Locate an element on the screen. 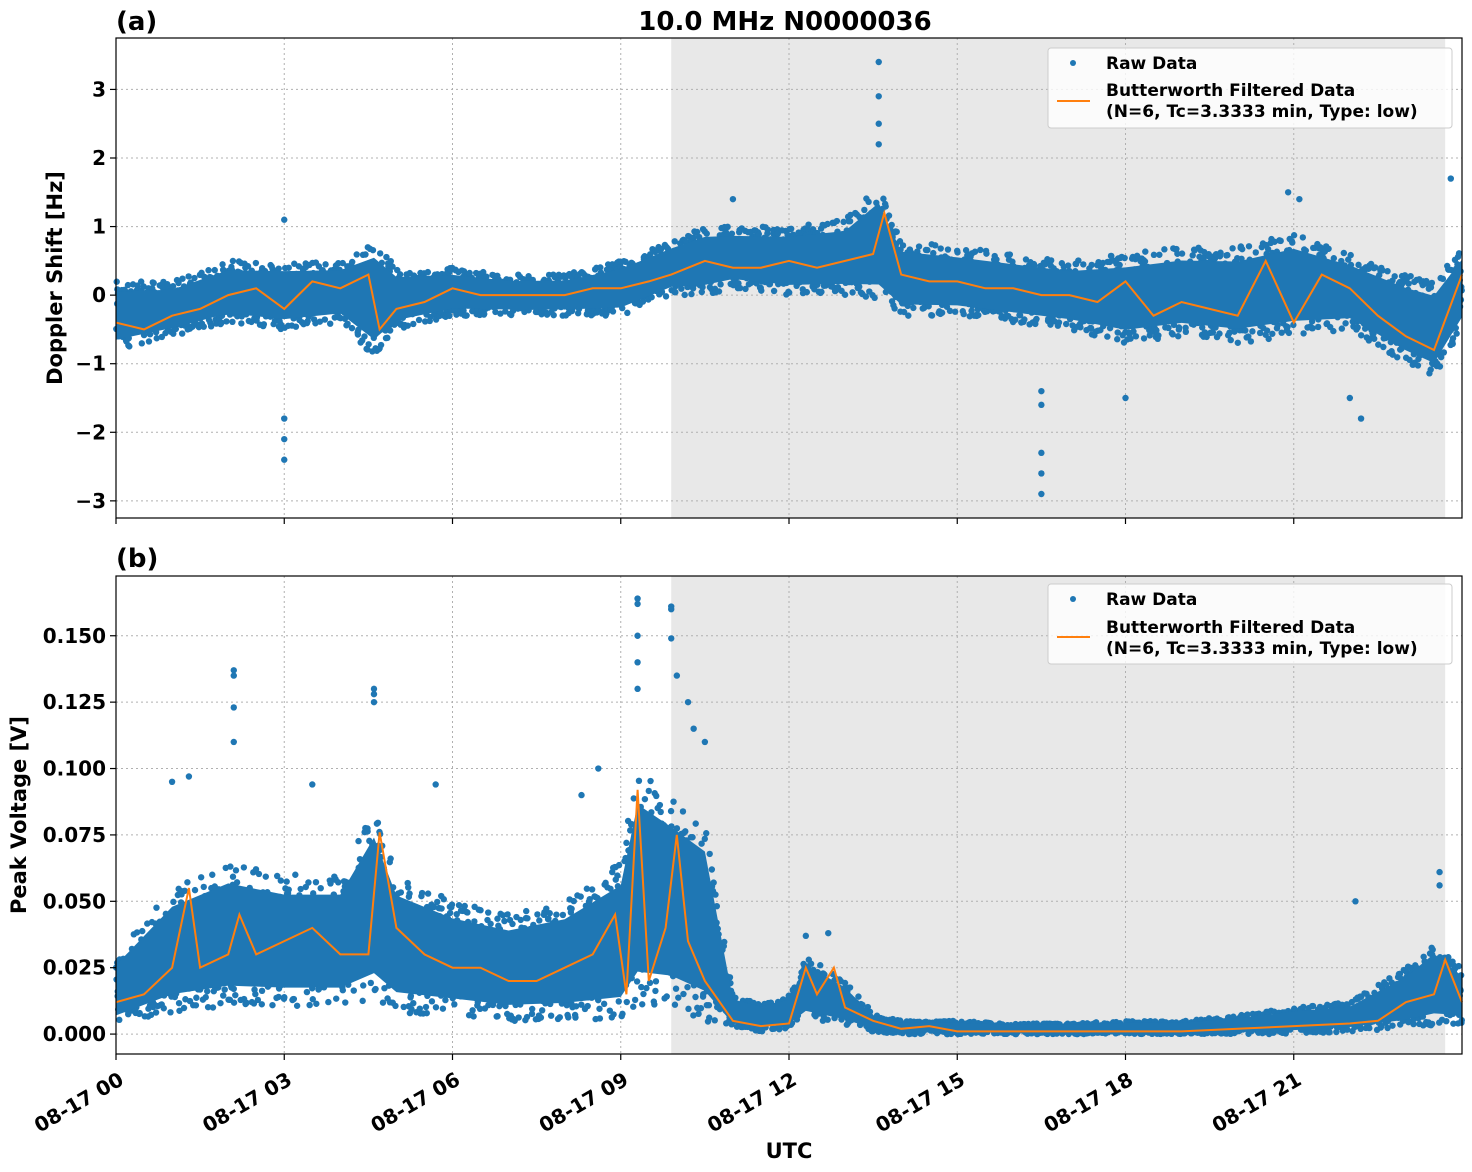  y-tick-label: 0 is located at coordinates (99, 295).